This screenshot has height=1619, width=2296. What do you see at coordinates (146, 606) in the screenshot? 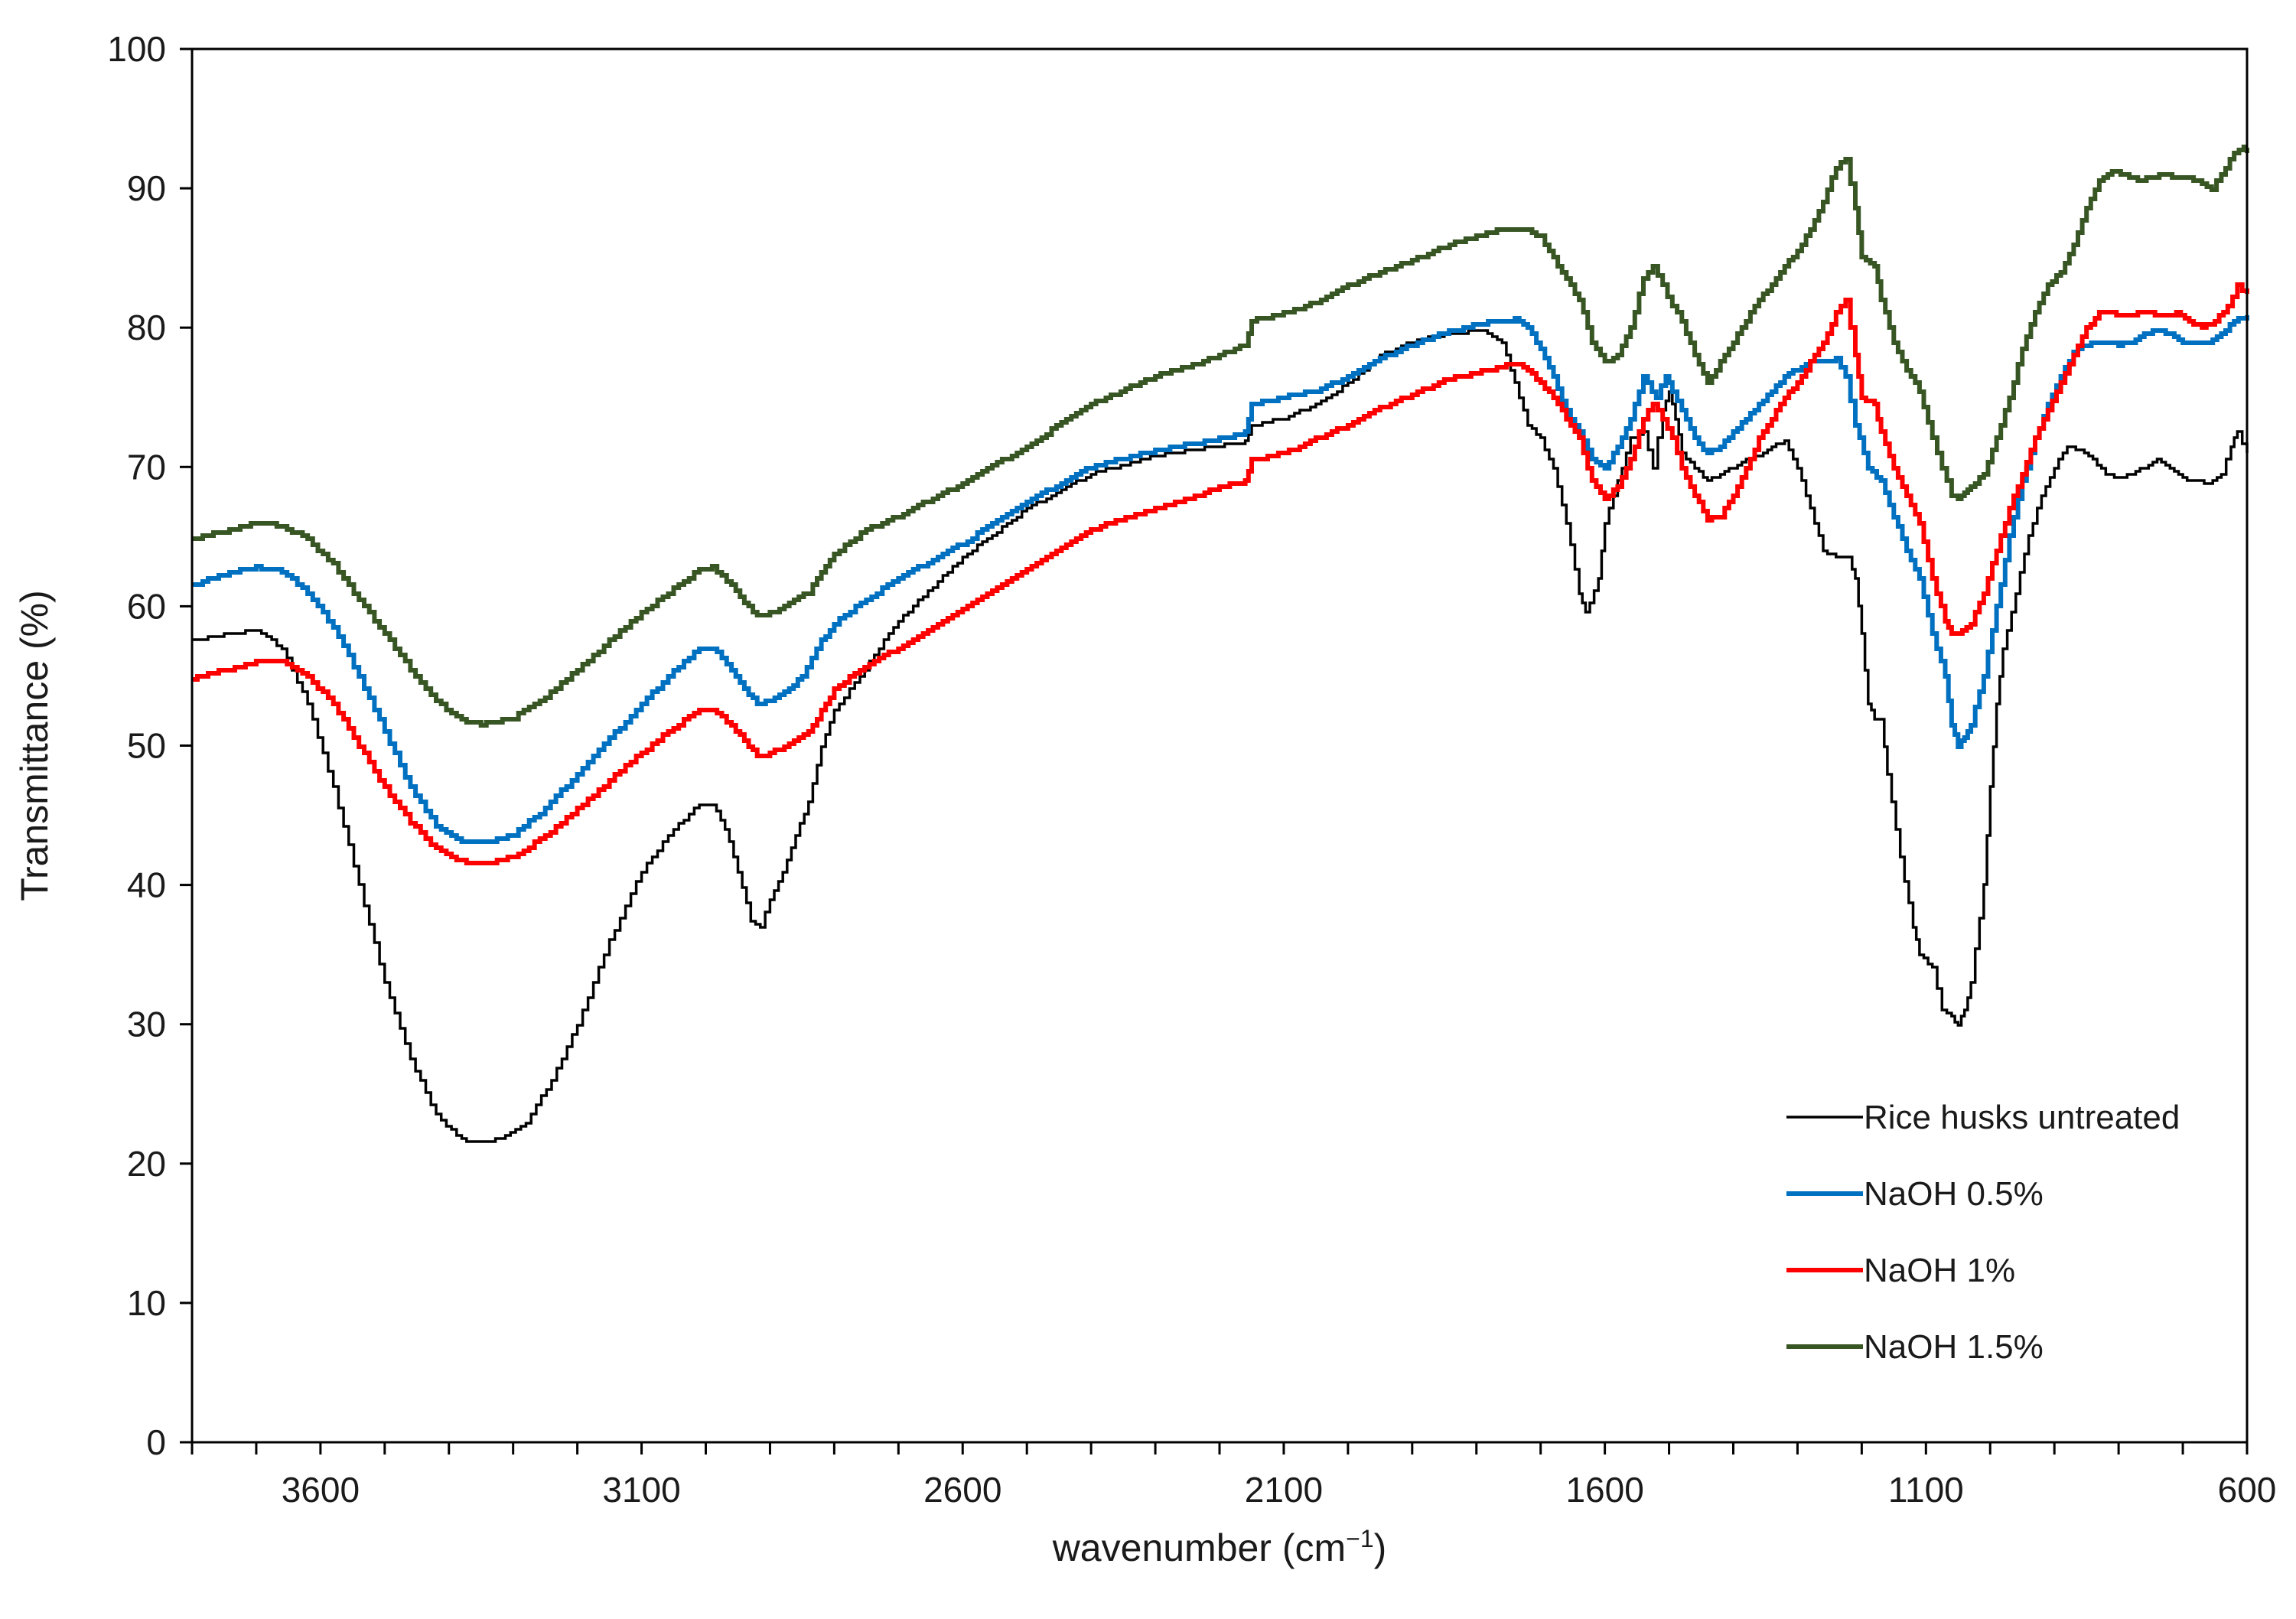
I see `y-tick-label-60: 60` at bounding box center [146, 606].